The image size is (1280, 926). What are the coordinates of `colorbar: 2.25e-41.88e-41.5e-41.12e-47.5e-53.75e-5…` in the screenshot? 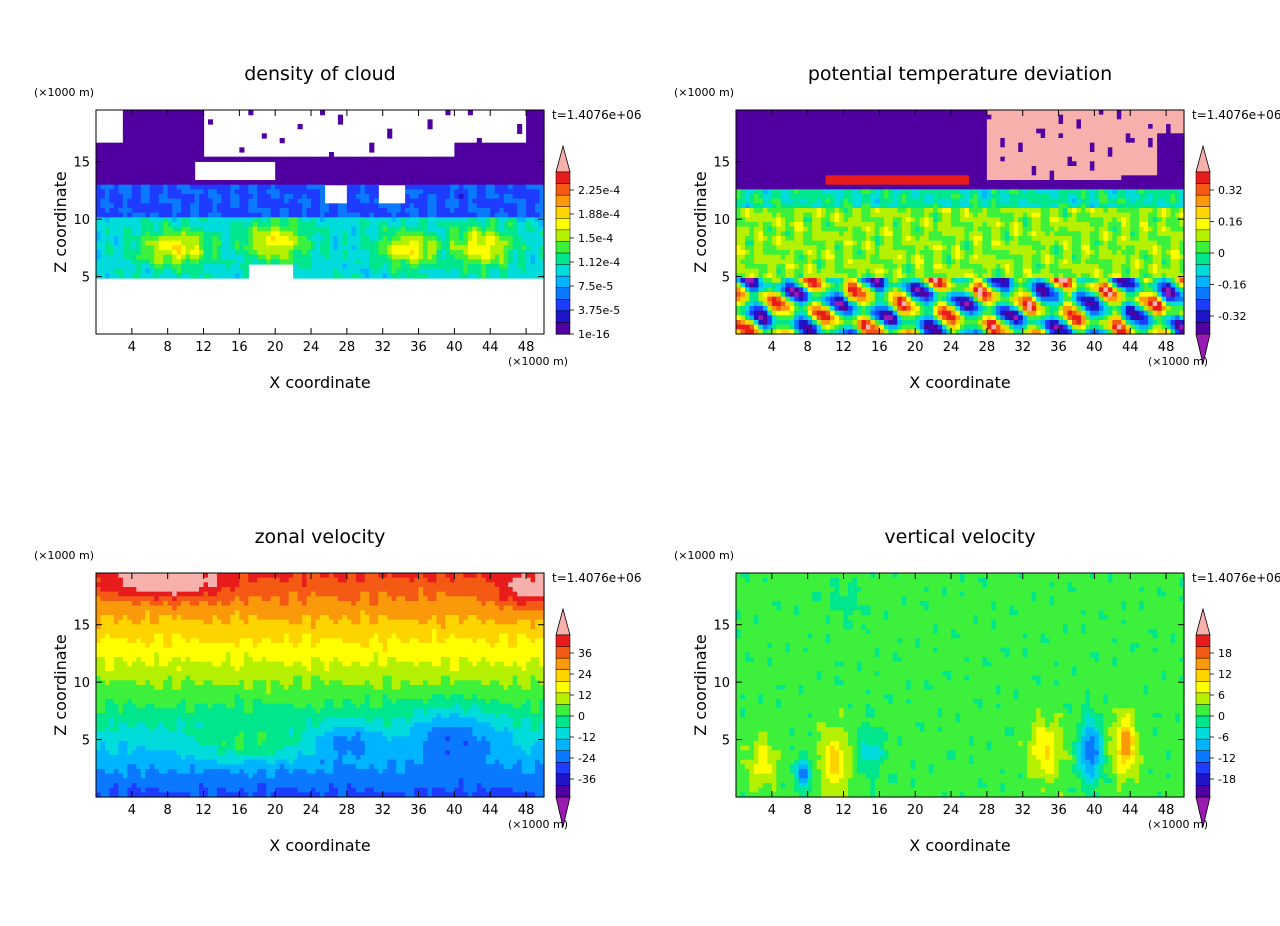 It's located at (587, 242).